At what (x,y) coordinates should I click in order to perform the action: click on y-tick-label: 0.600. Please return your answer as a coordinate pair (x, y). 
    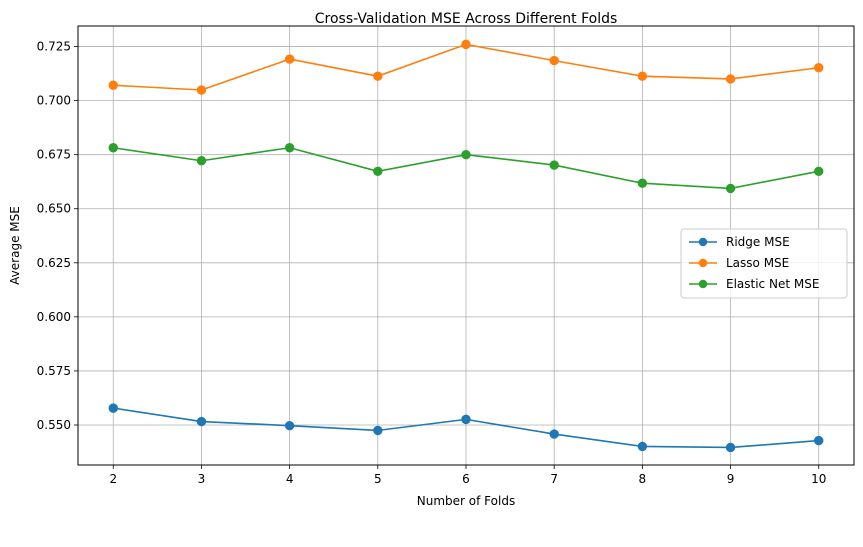
    Looking at the image, I should click on (54, 317).